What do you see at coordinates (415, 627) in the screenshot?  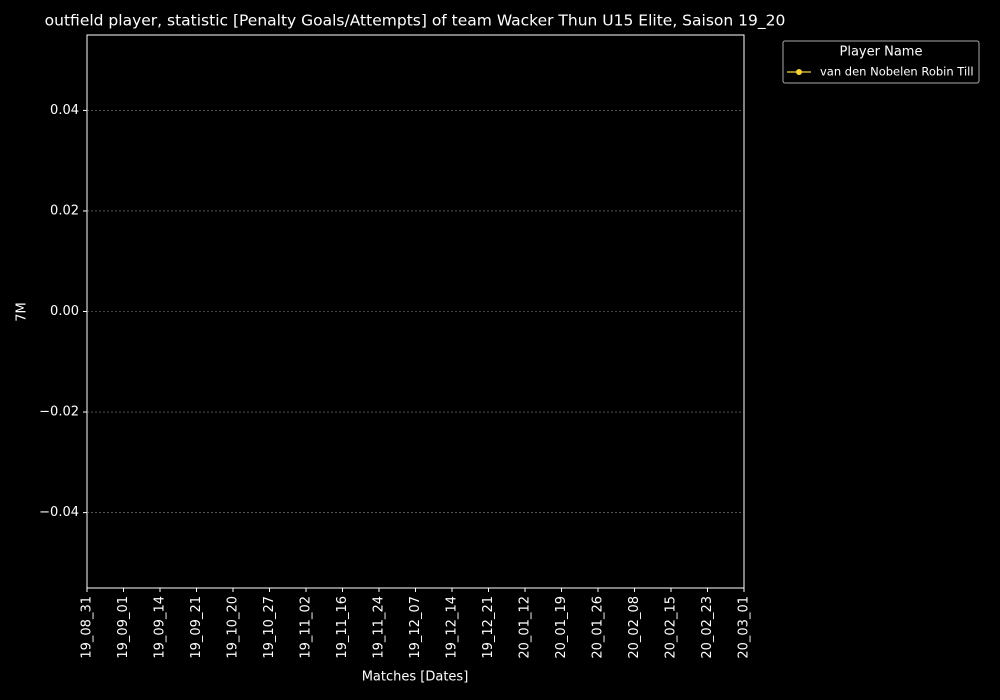 I see `x-tick-label: 19_12_07` at bounding box center [415, 627].